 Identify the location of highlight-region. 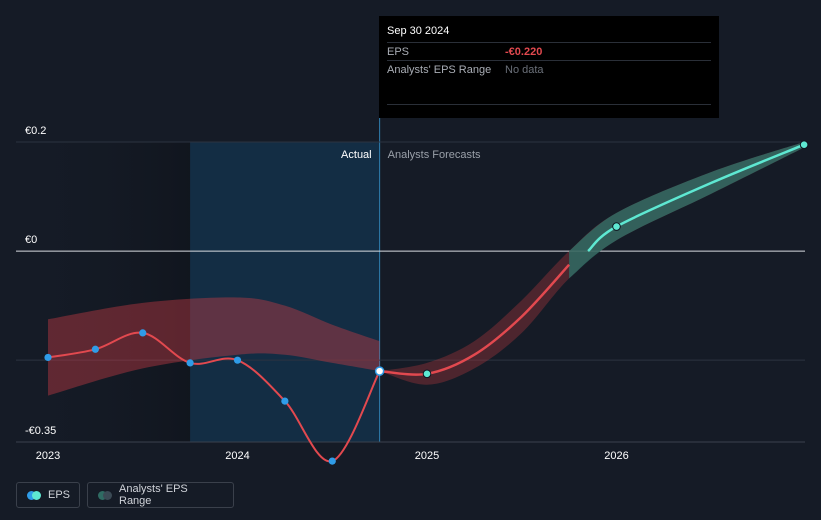
(285, 292).